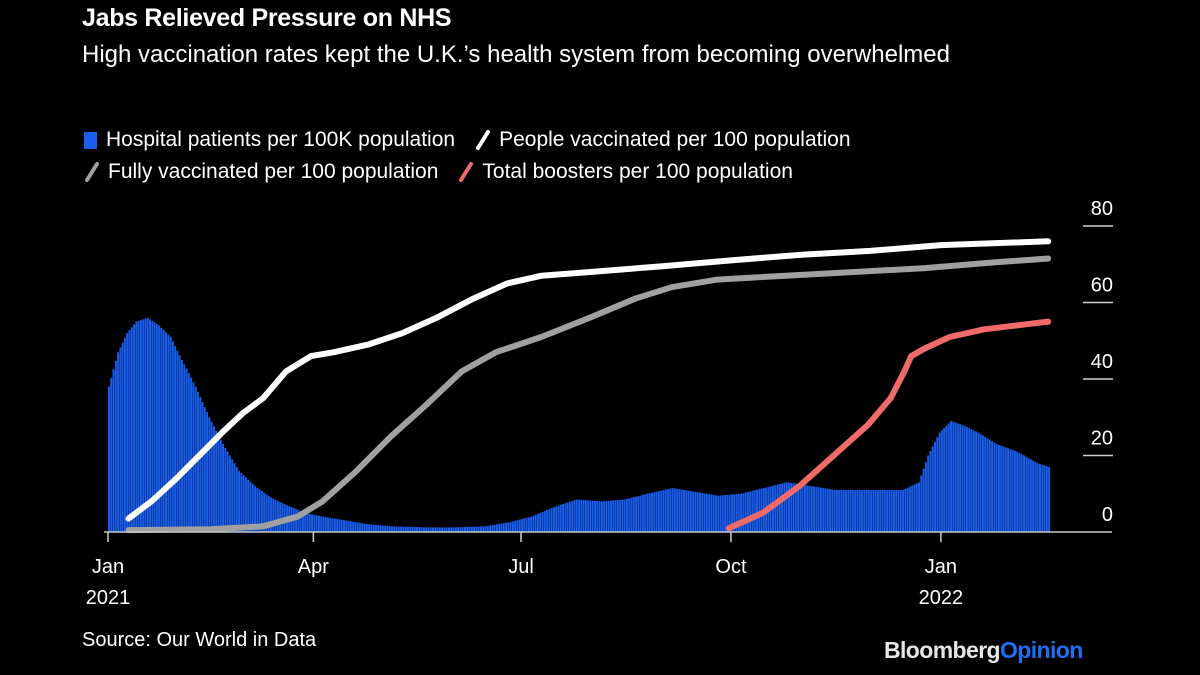  Describe the element at coordinates (273, 171) in the screenshot. I see `legend-label-fully-vaccinated: Fully vaccinated per 100 population` at that location.